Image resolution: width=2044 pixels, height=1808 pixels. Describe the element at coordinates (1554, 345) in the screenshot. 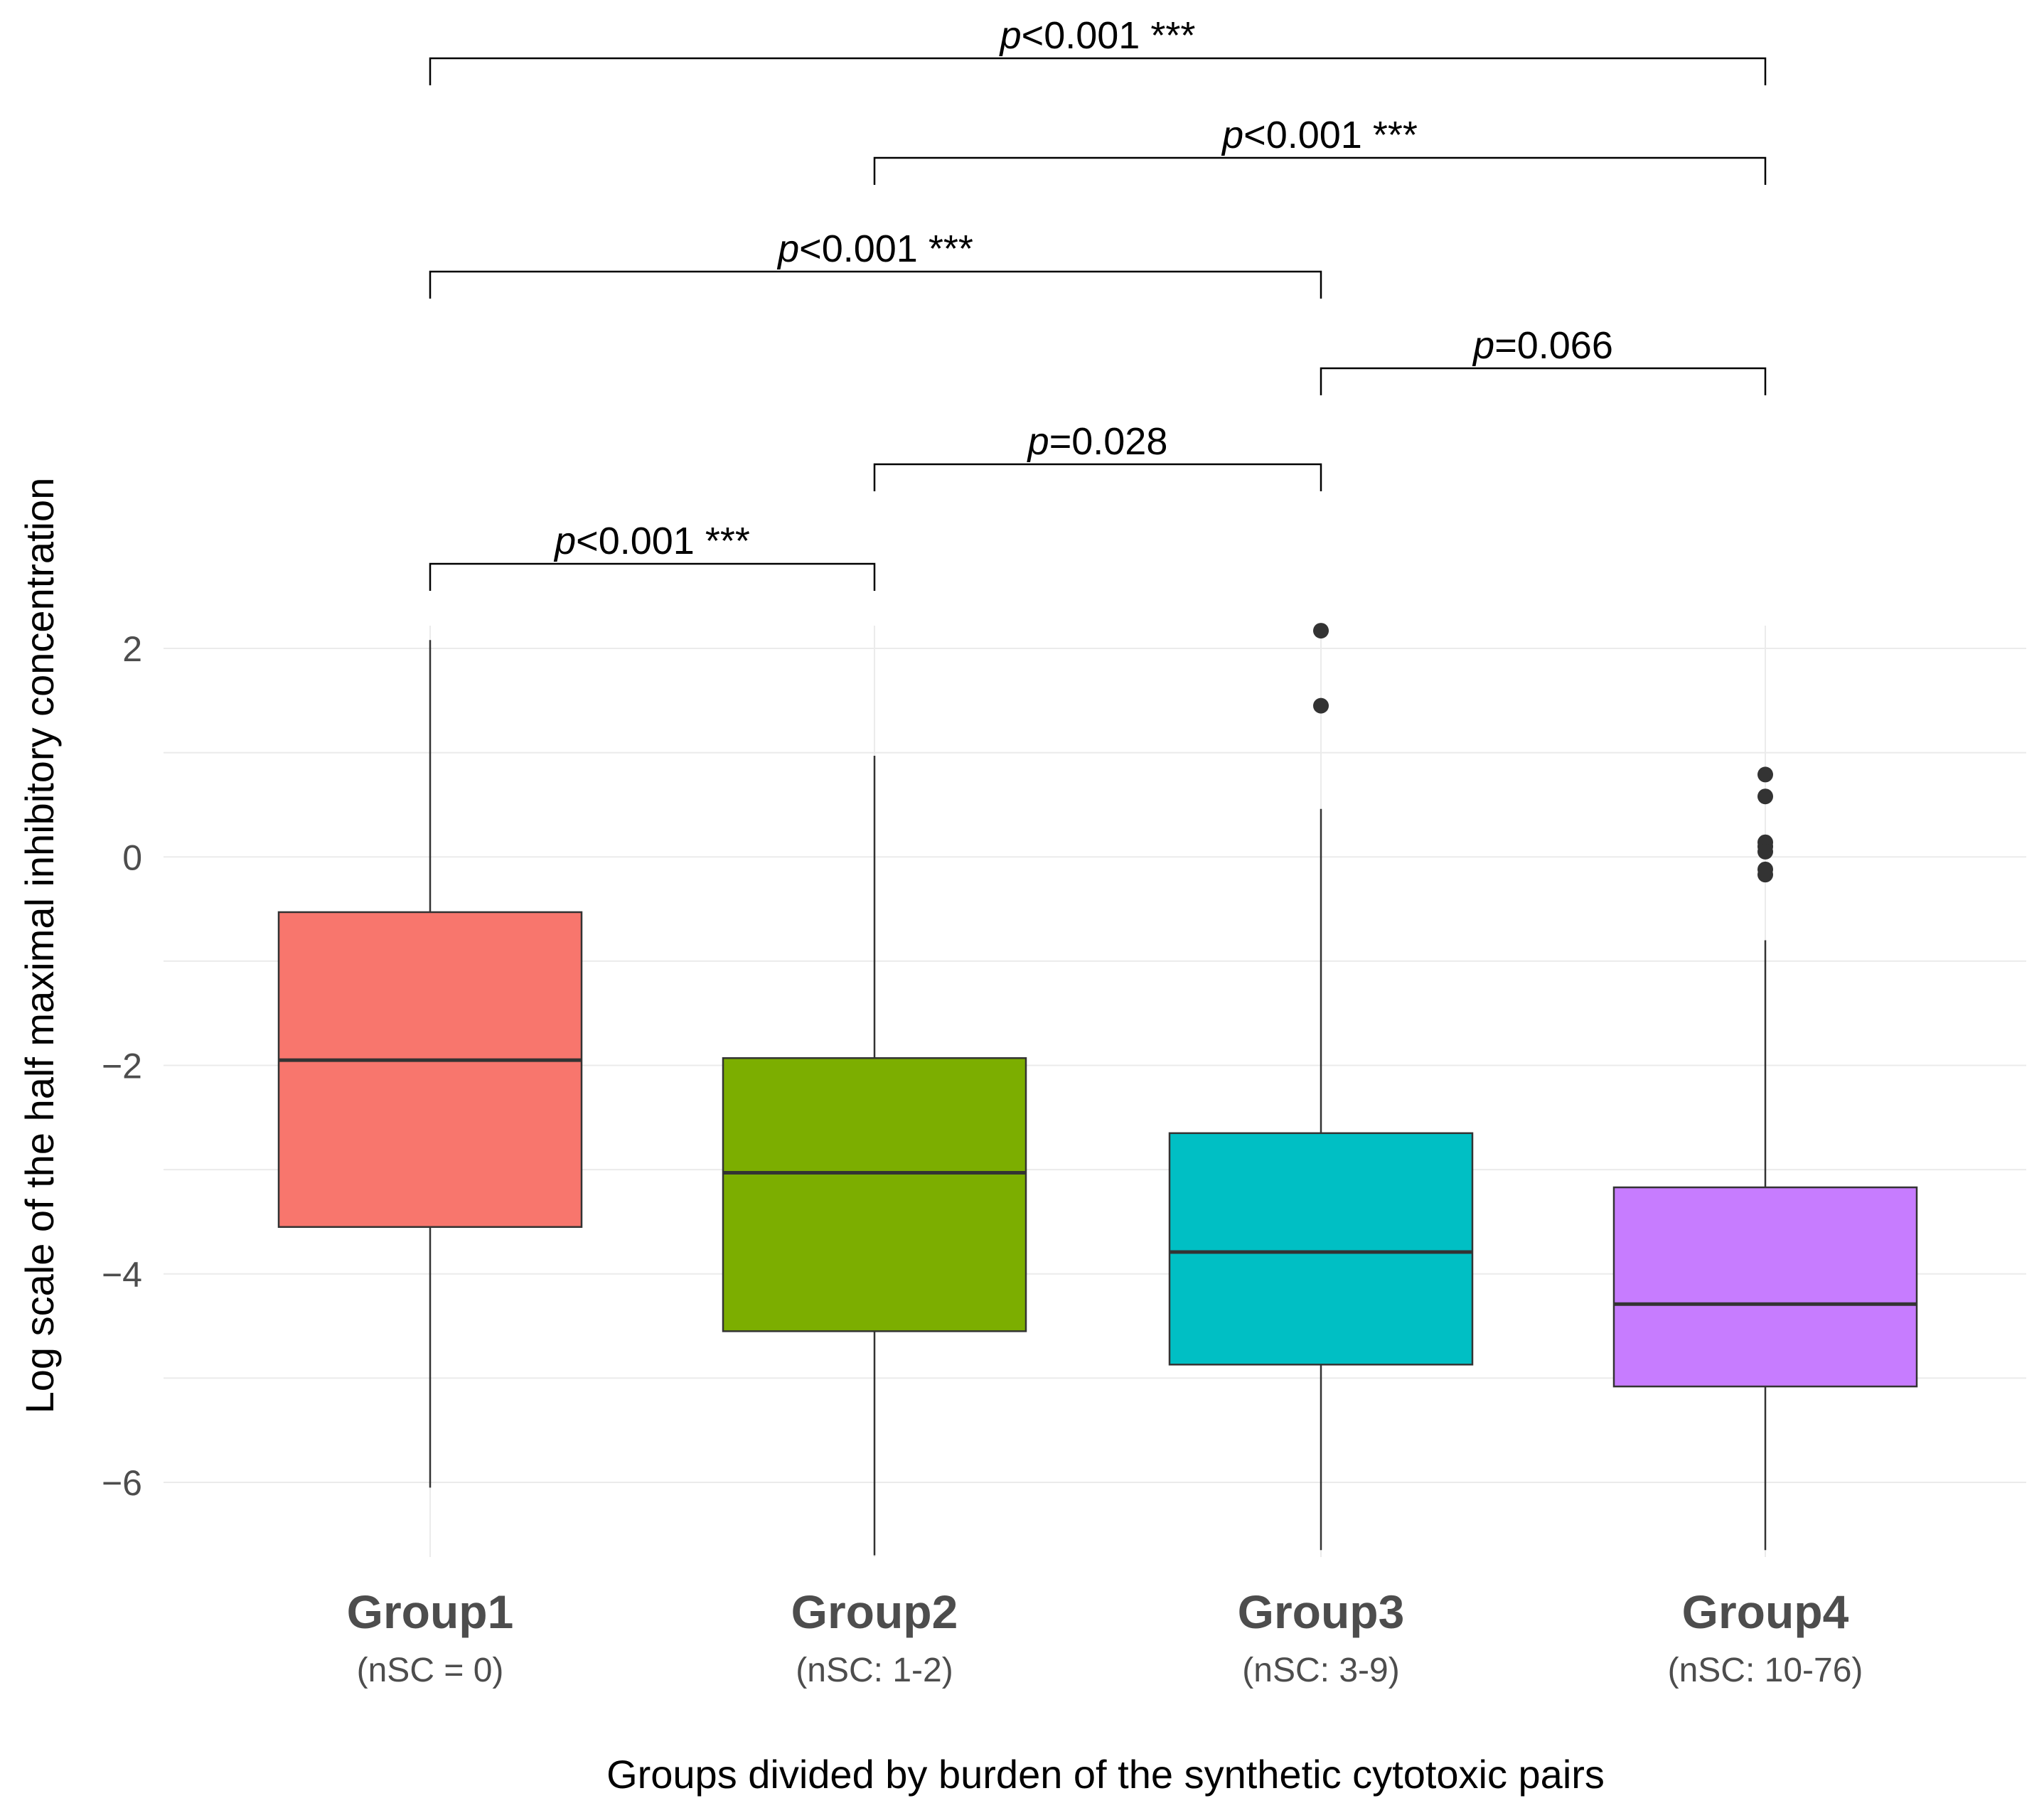

I see `p-value-text: =0.066` at that location.